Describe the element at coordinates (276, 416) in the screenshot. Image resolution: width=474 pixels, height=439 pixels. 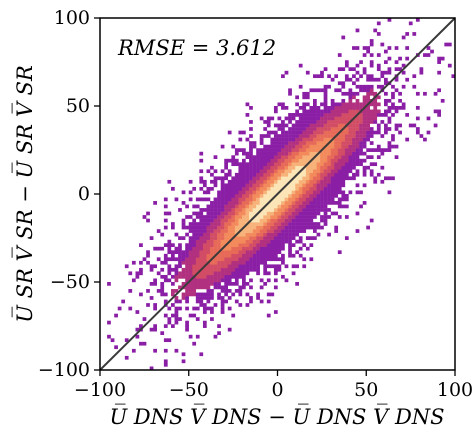
I see `svg-text: U̅ DNS V̅ DNS − U̅ DNS V̅ DNS` at that location.